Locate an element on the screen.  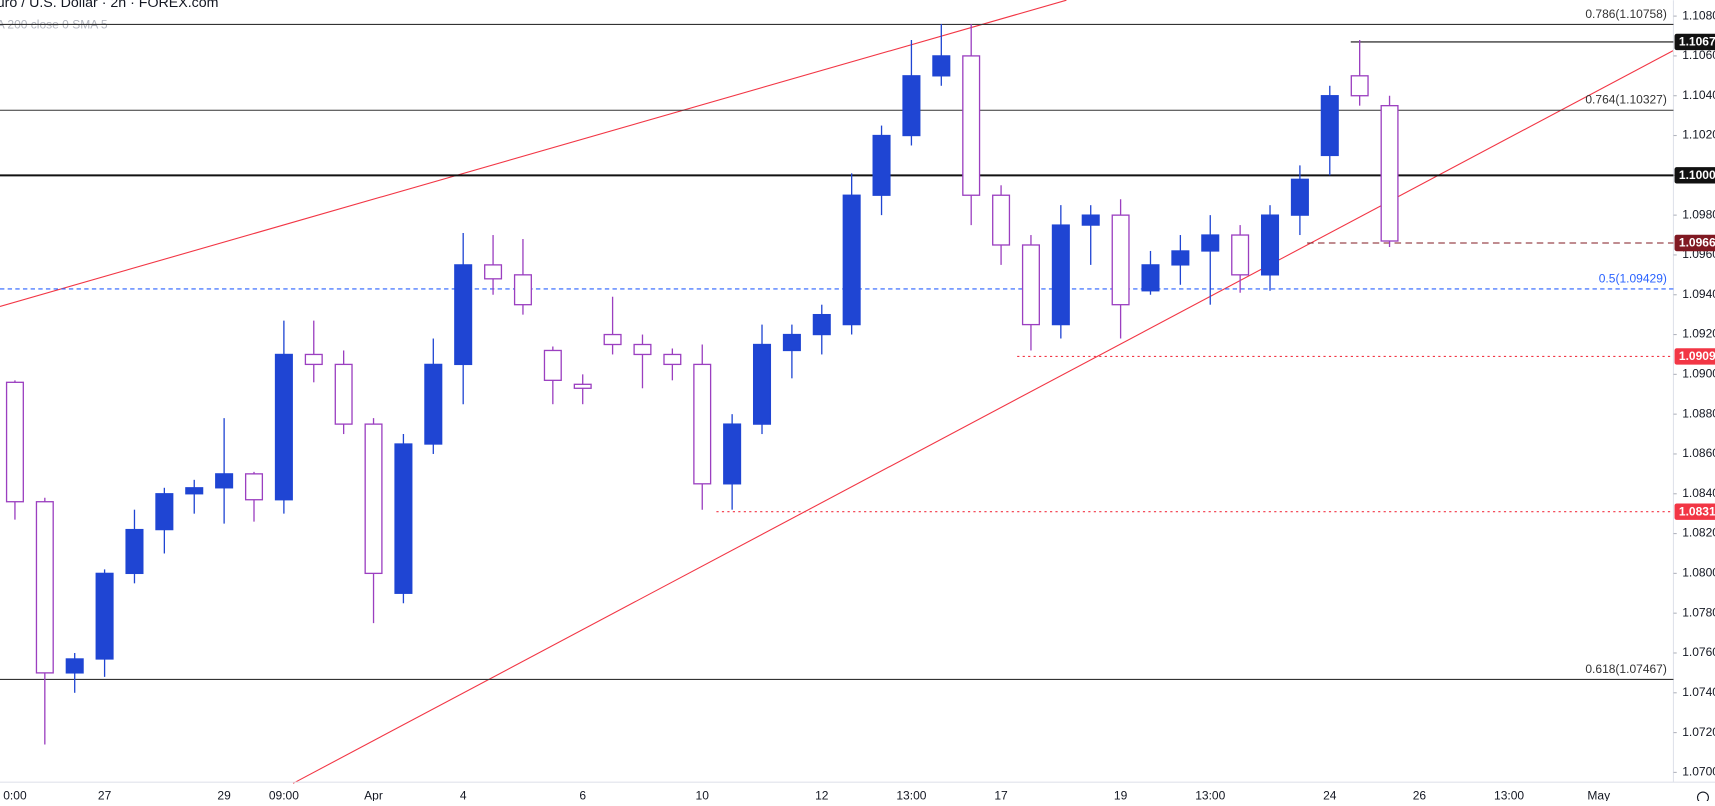
y-tick-label: 1.1060 is located at coordinates (1698, 55).